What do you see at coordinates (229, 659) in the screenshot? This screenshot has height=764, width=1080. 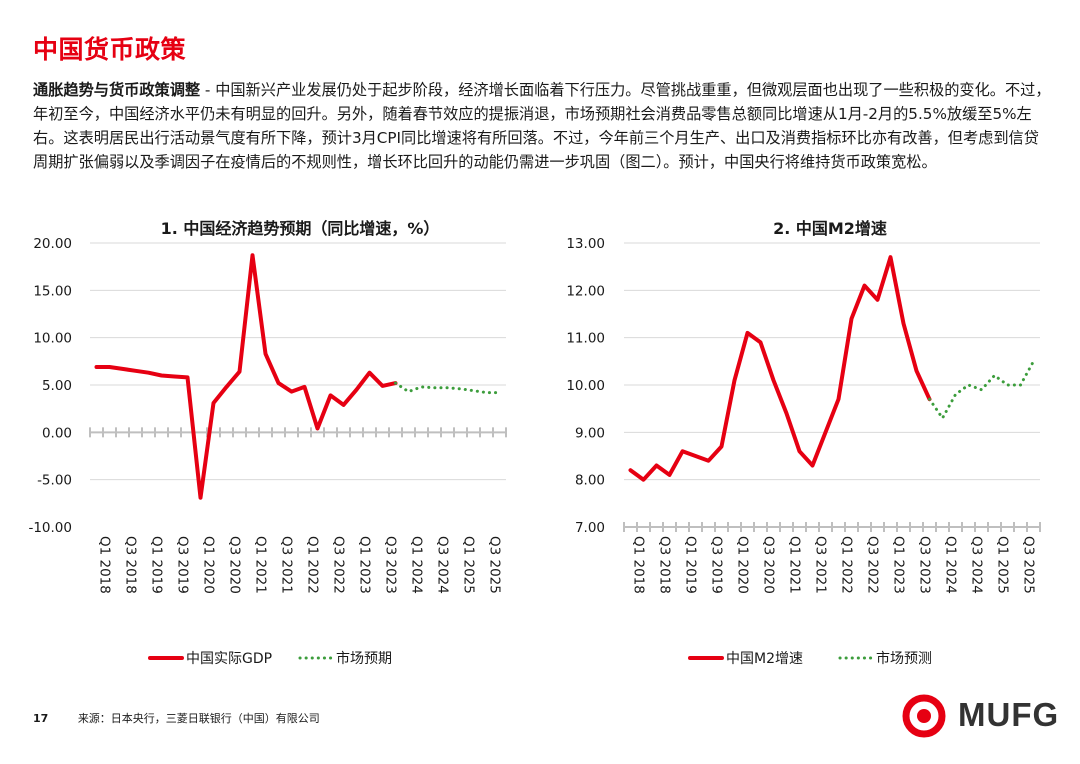 I see `legend-label: 中国实际GDP` at bounding box center [229, 659].